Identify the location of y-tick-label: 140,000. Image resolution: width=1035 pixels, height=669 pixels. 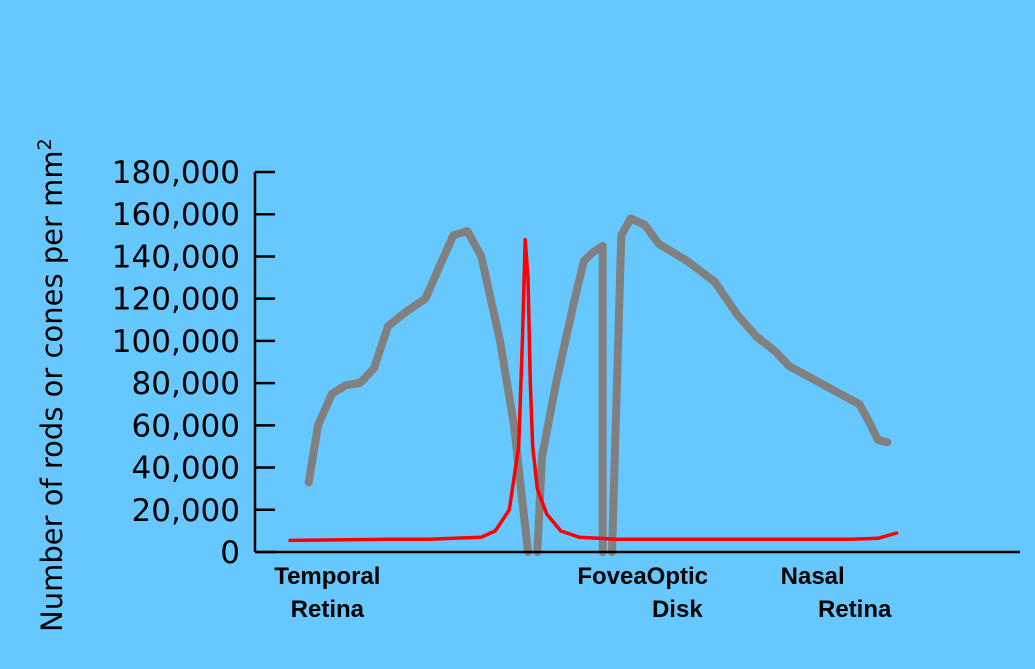
(176, 257).